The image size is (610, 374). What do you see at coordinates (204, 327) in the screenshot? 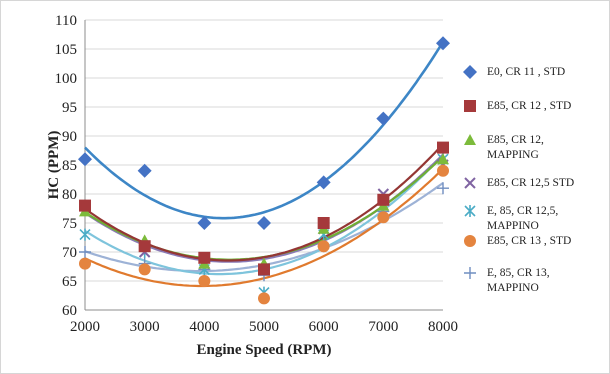
I see `x-tick-label: 4000` at bounding box center [204, 327].